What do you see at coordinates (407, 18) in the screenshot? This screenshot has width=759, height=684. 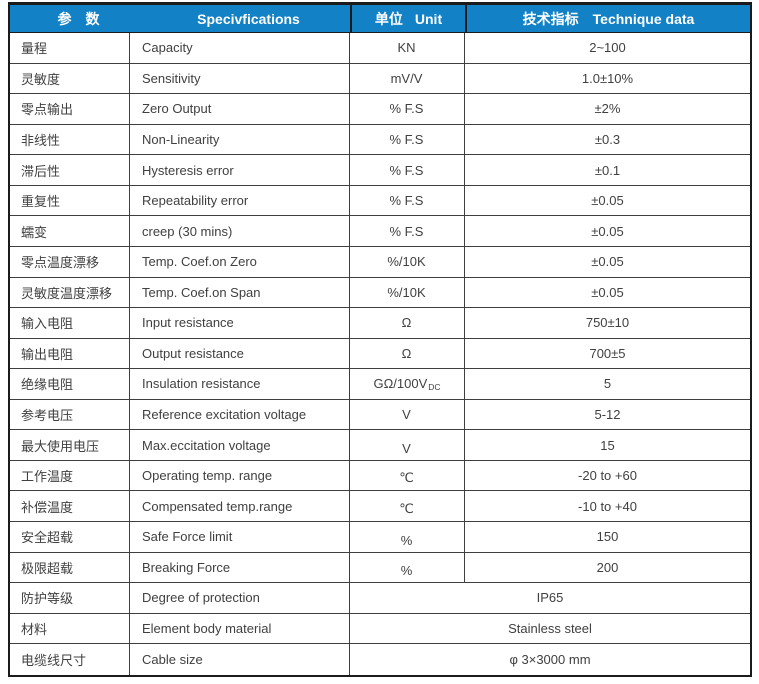 I see `header-cell-unit: 单位 Unit` at bounding box center [407, 18].